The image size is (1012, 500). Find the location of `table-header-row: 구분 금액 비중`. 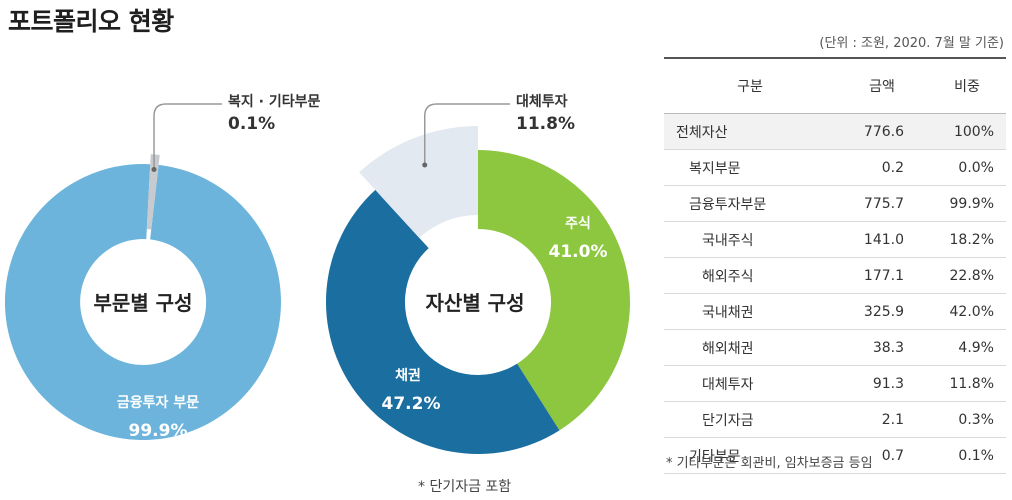

table-header-row: 구분 금액 비중 is located at coordinates (835, 85).